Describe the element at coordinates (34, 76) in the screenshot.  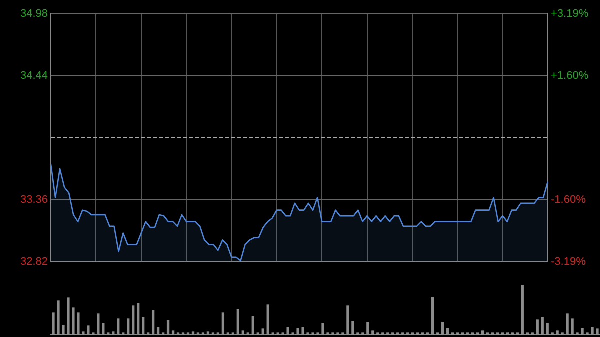
I see `y-tick-label: 34.44` at that location.